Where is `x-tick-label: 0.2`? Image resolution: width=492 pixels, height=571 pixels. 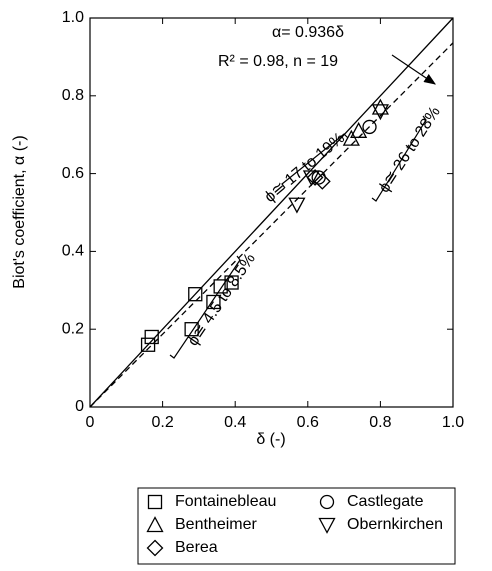 x-tick-label: 0.2 is located at coordinates (162, 422).